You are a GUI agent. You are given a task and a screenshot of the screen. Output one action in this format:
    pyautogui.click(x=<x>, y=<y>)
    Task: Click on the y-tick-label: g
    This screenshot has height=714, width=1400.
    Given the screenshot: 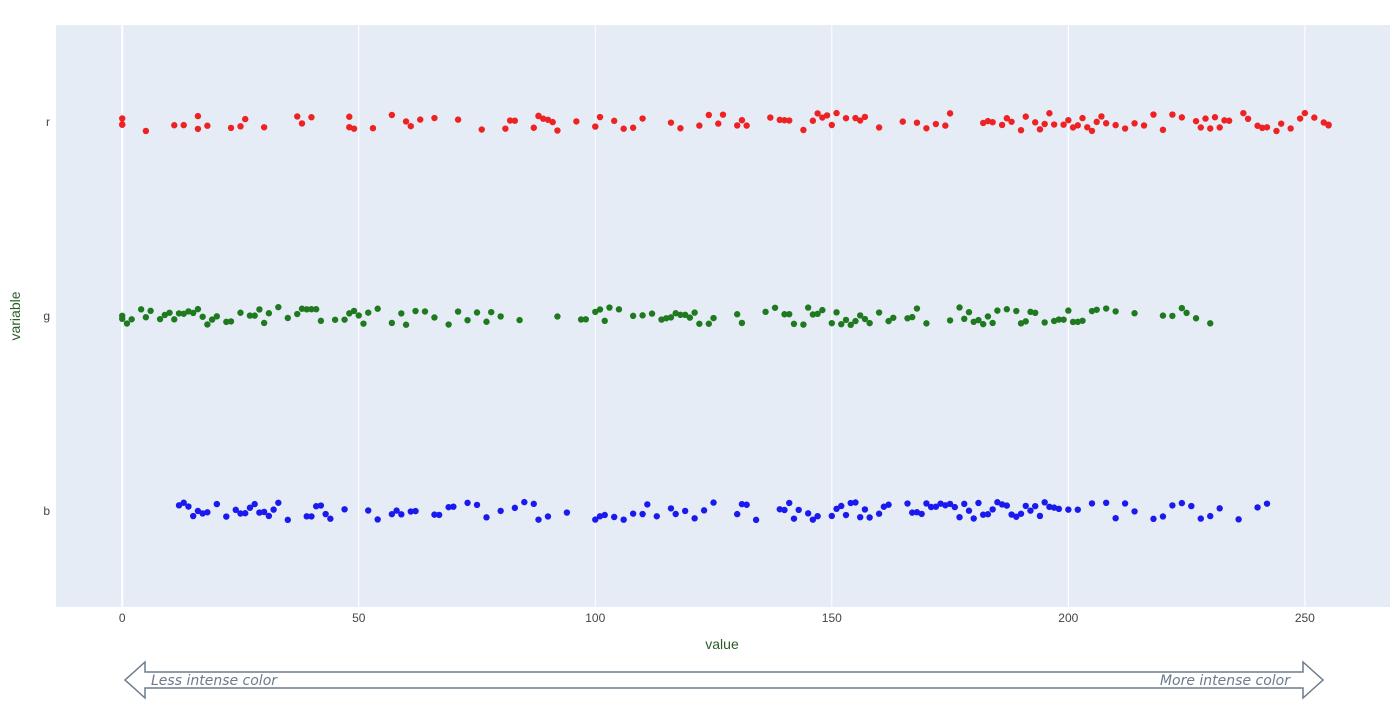 What is the action you would take?
    pyautogui.click(x=46, y=316)
    